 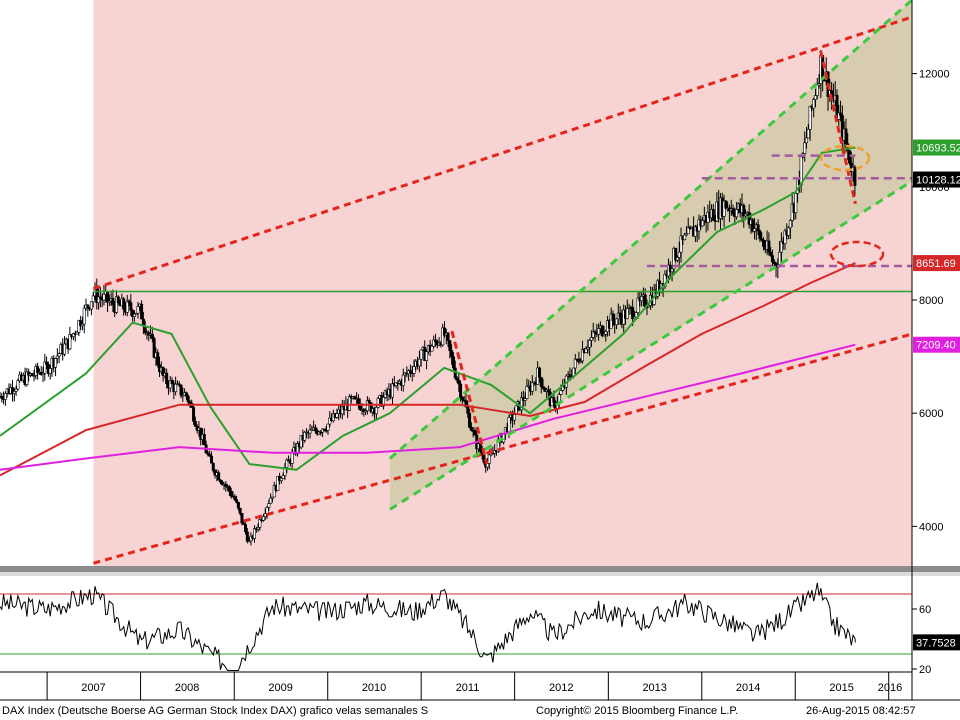 I want to click on pre-shade-area, so click(x=47, y=283).